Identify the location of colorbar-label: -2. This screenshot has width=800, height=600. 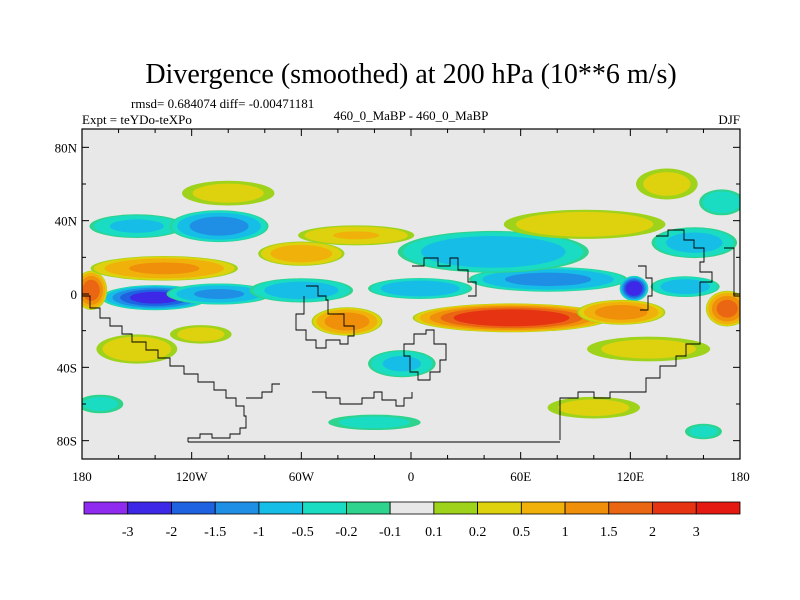
(172, 532).